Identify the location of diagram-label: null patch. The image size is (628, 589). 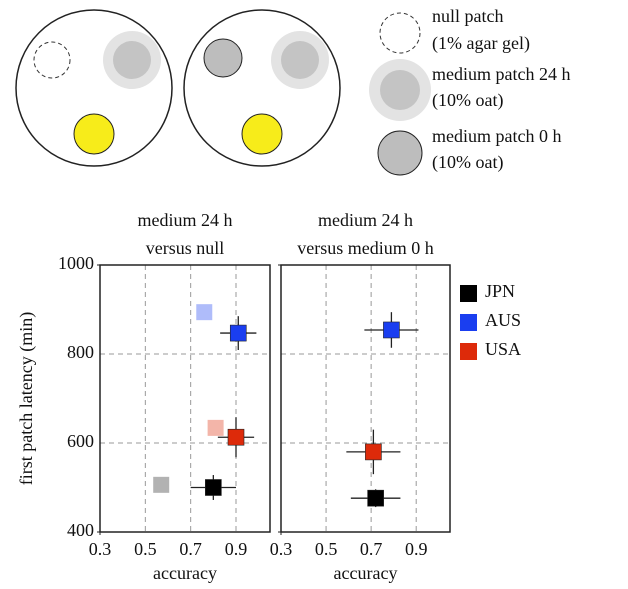
(467, 16).